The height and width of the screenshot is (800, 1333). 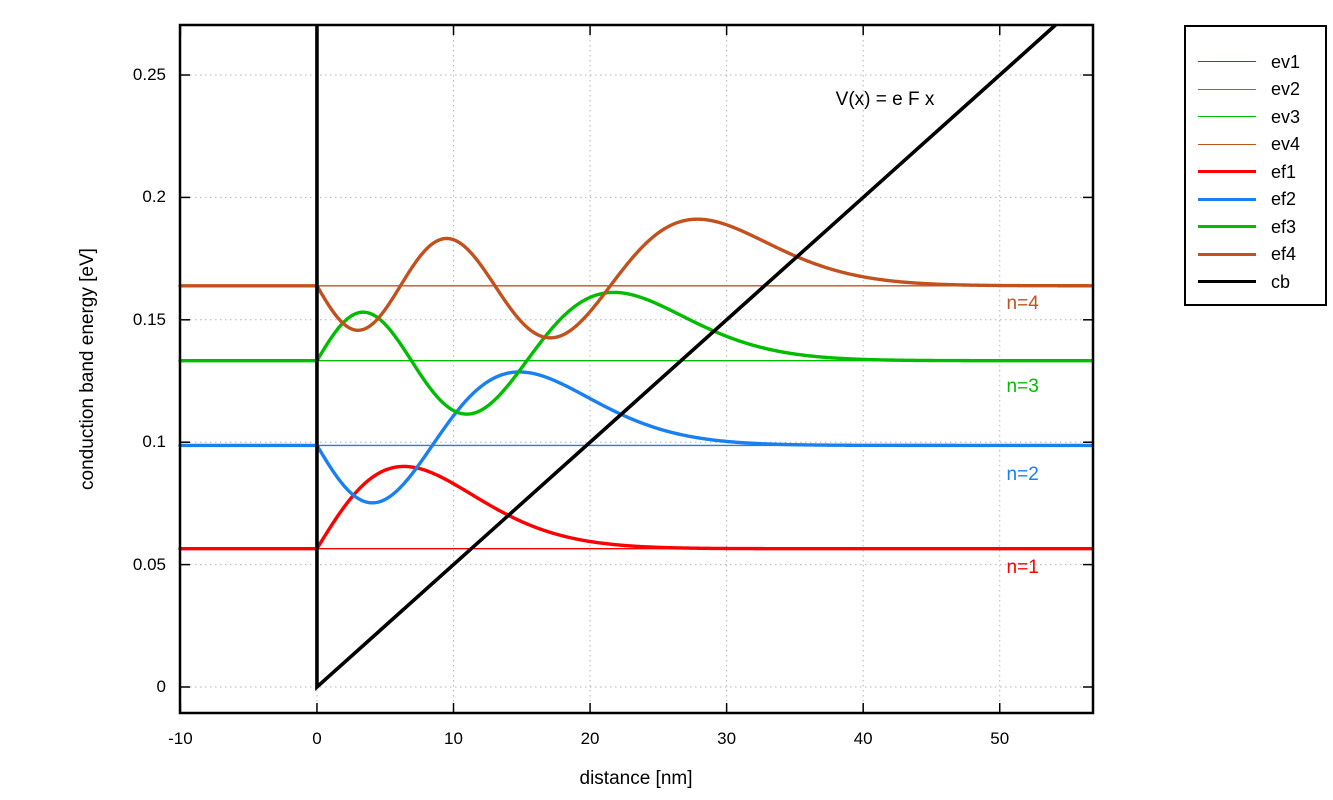 I want to click on legend-entry-ef1: ef1, so click(x=1255, y=172).